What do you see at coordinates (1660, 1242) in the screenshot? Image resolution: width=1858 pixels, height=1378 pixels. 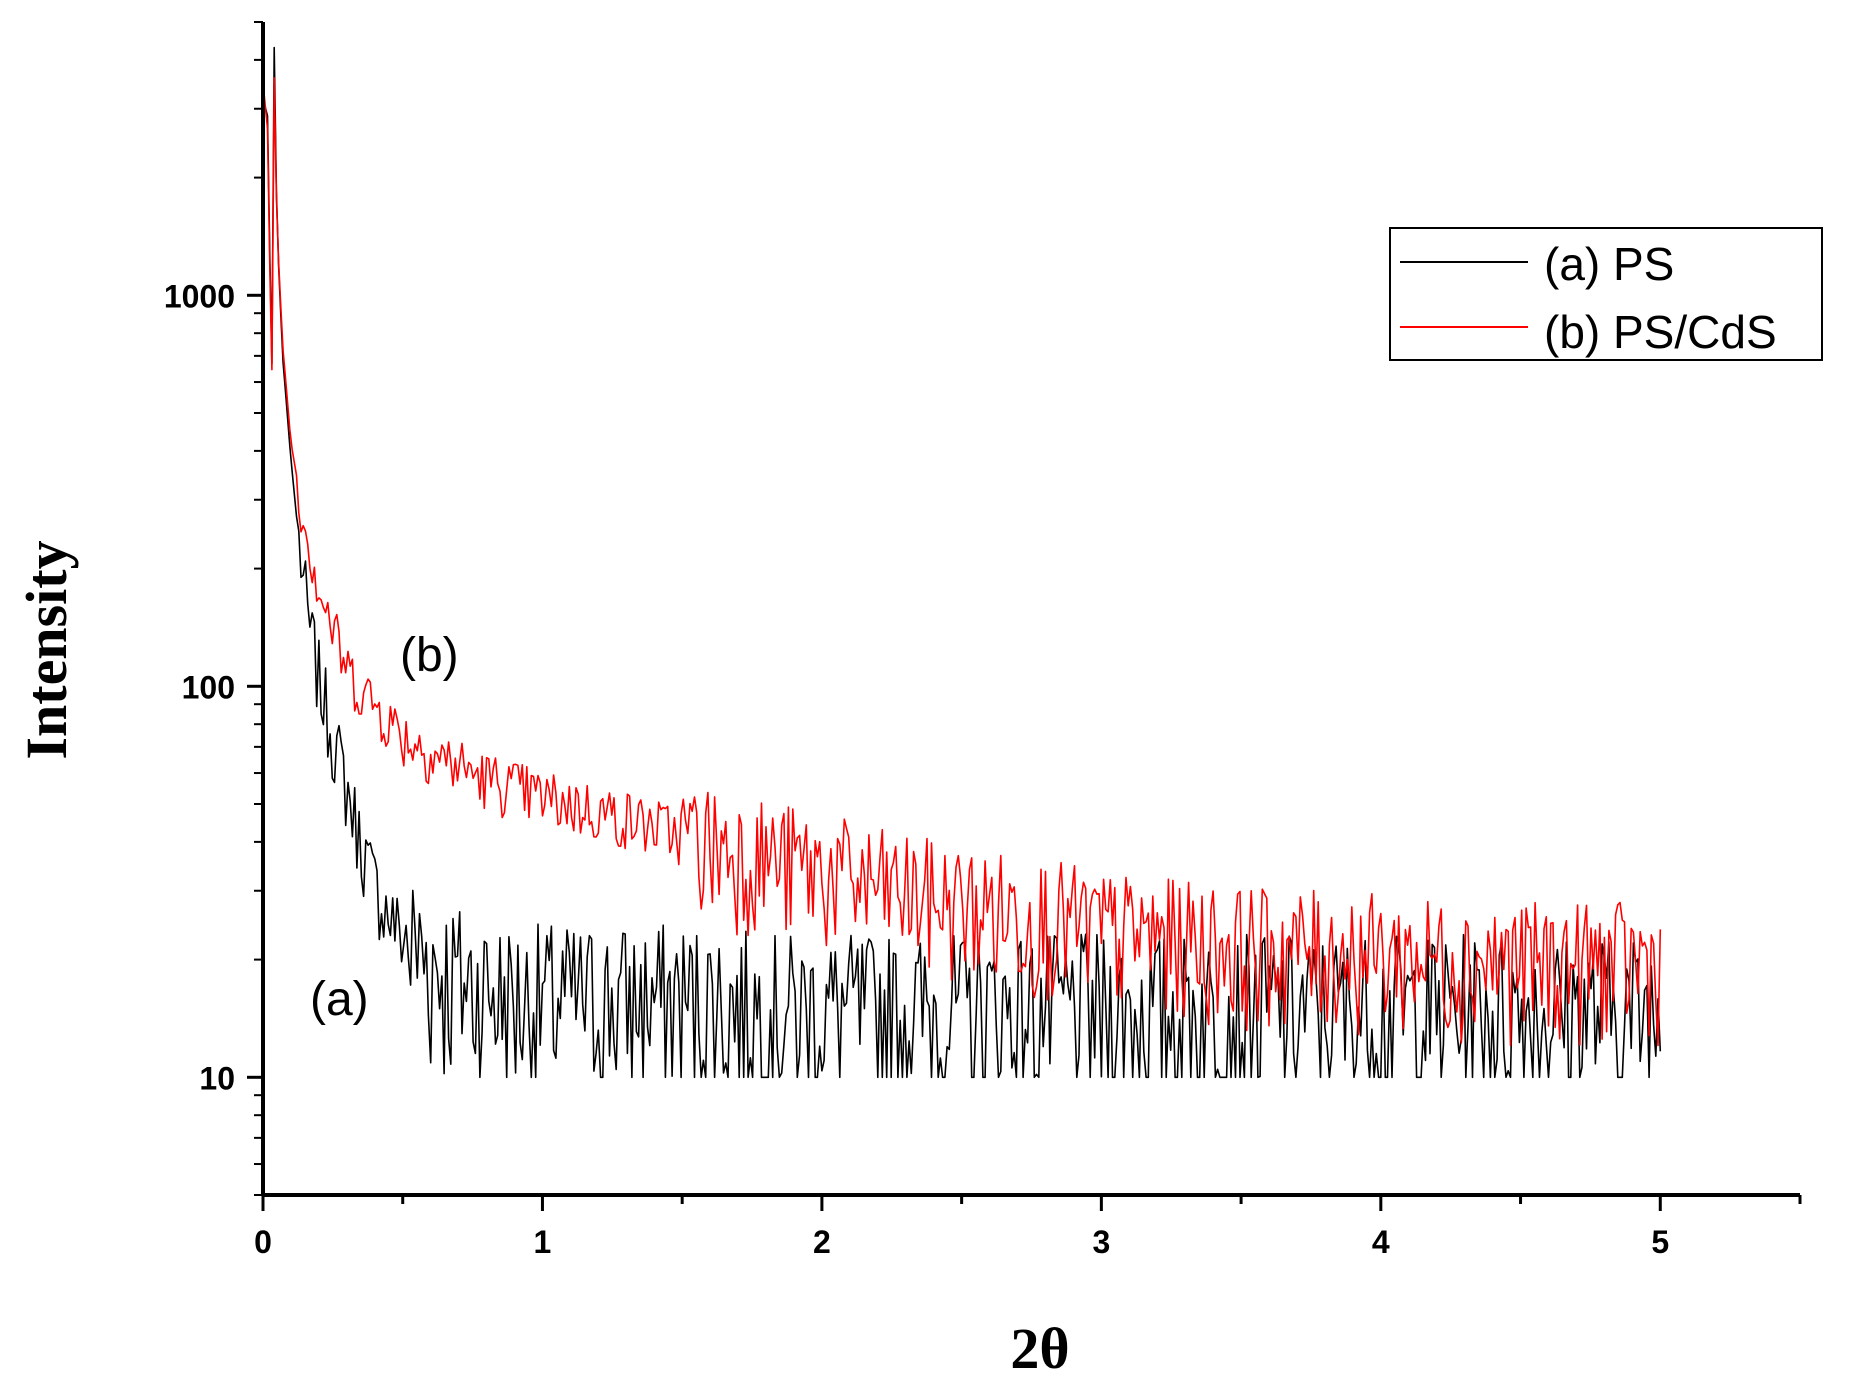 I see `x-tick-label: 5` at bounding box center [1660, 1242].